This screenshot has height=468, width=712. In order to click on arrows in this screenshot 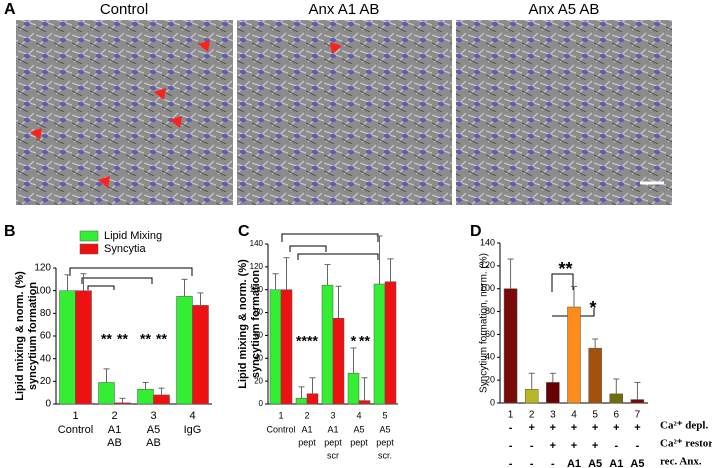, I will do `click(186, 114)`.